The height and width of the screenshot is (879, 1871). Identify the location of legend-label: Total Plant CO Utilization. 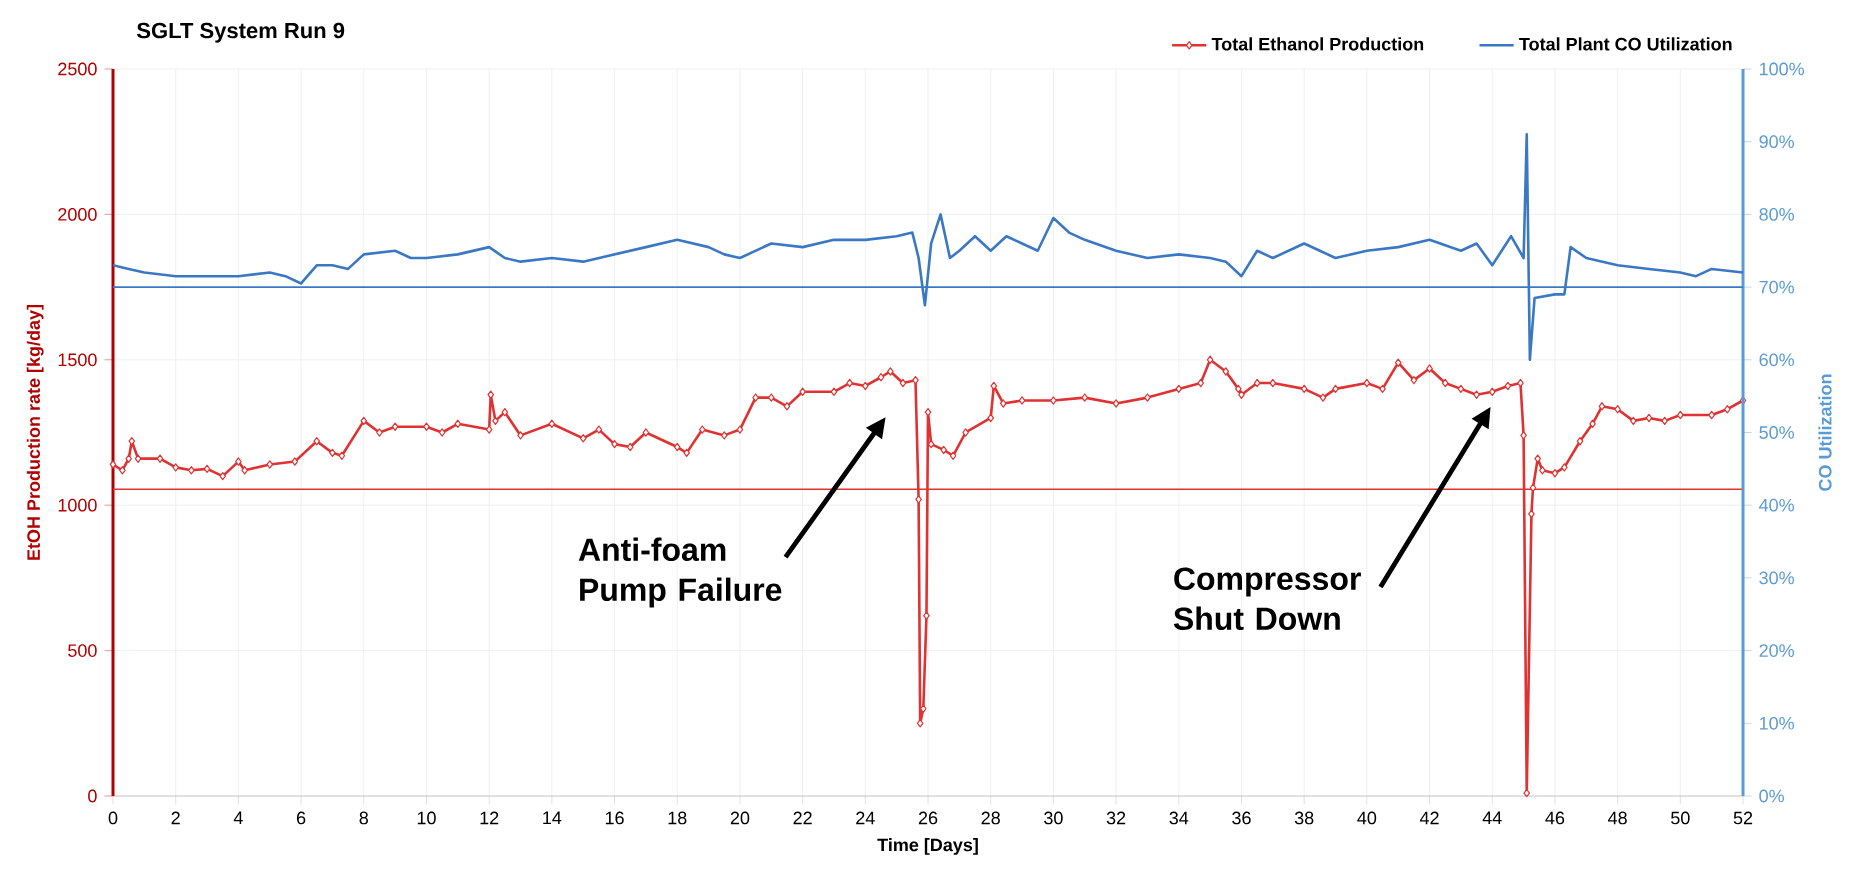
(1625, 44).